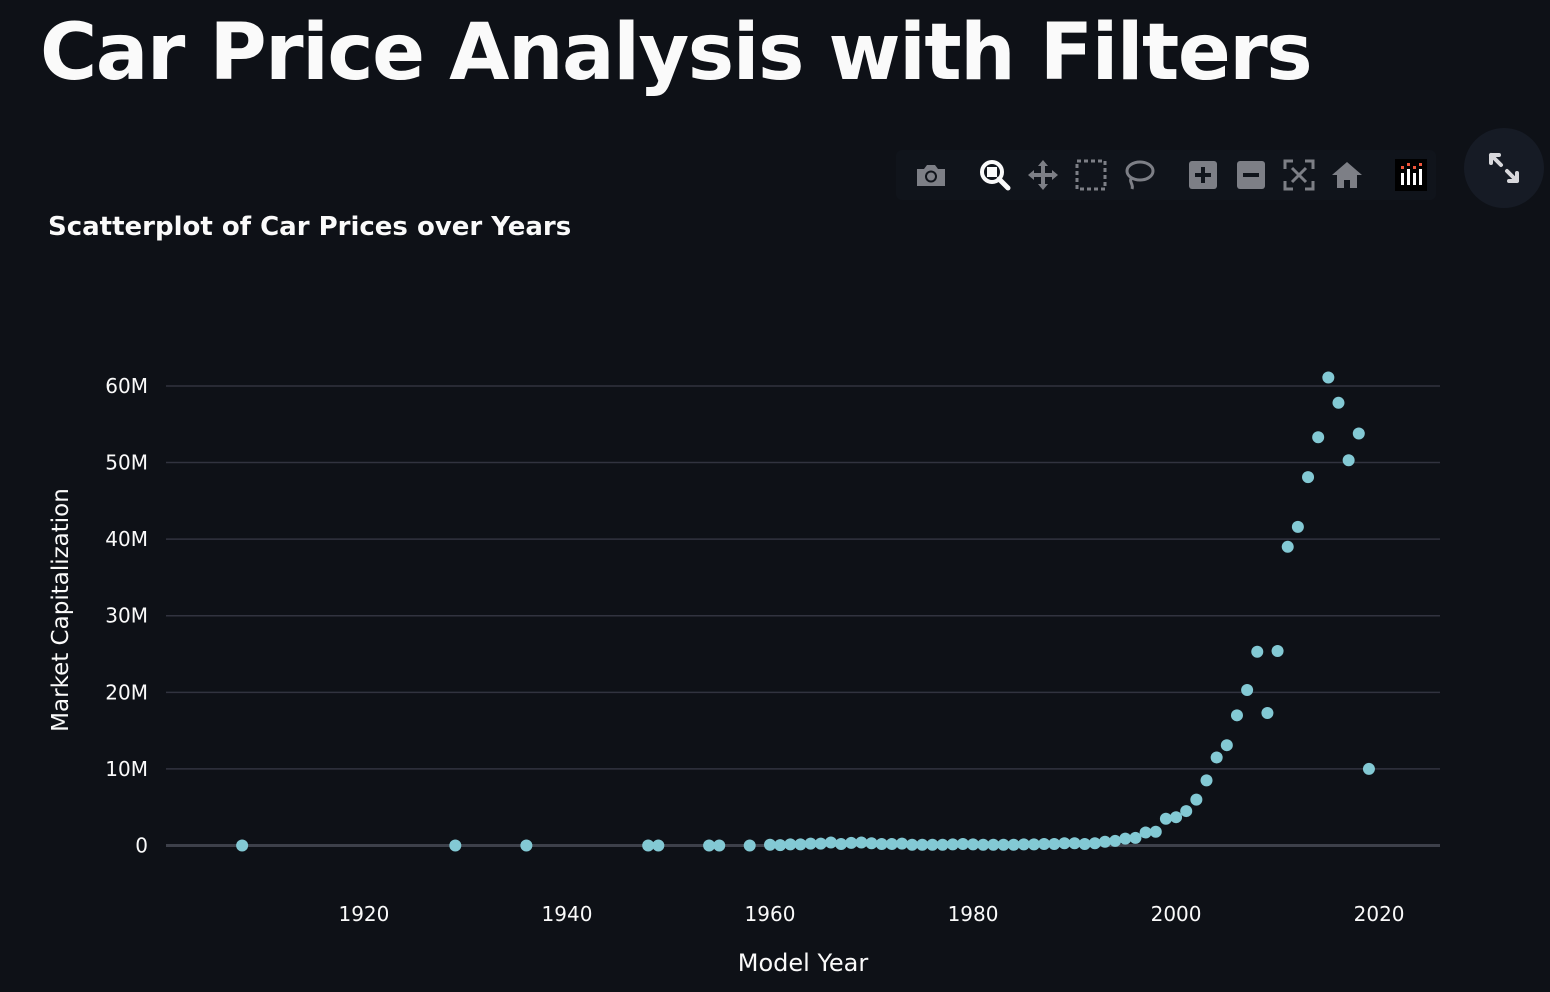 The width and height of the screenshot is (1550, 992). I want to click on chart-modebar, so click(1166, 175).